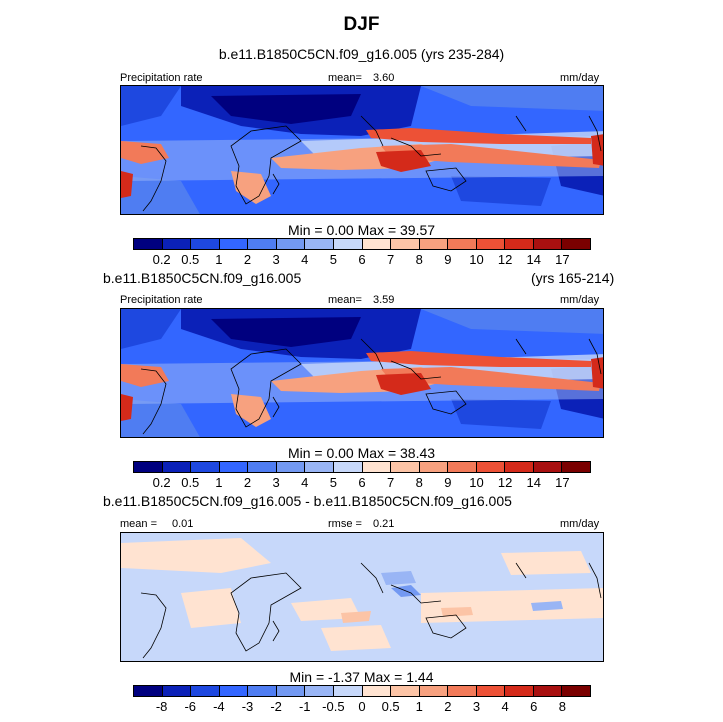  I want to click on colorbar-tick-label: -2, so click(276, 706).